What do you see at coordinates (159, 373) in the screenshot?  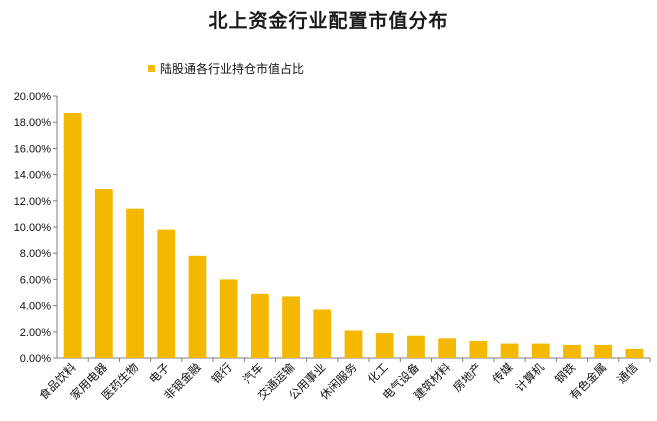 I see `x-category-label: 电子` at bounding box center [159, 373].